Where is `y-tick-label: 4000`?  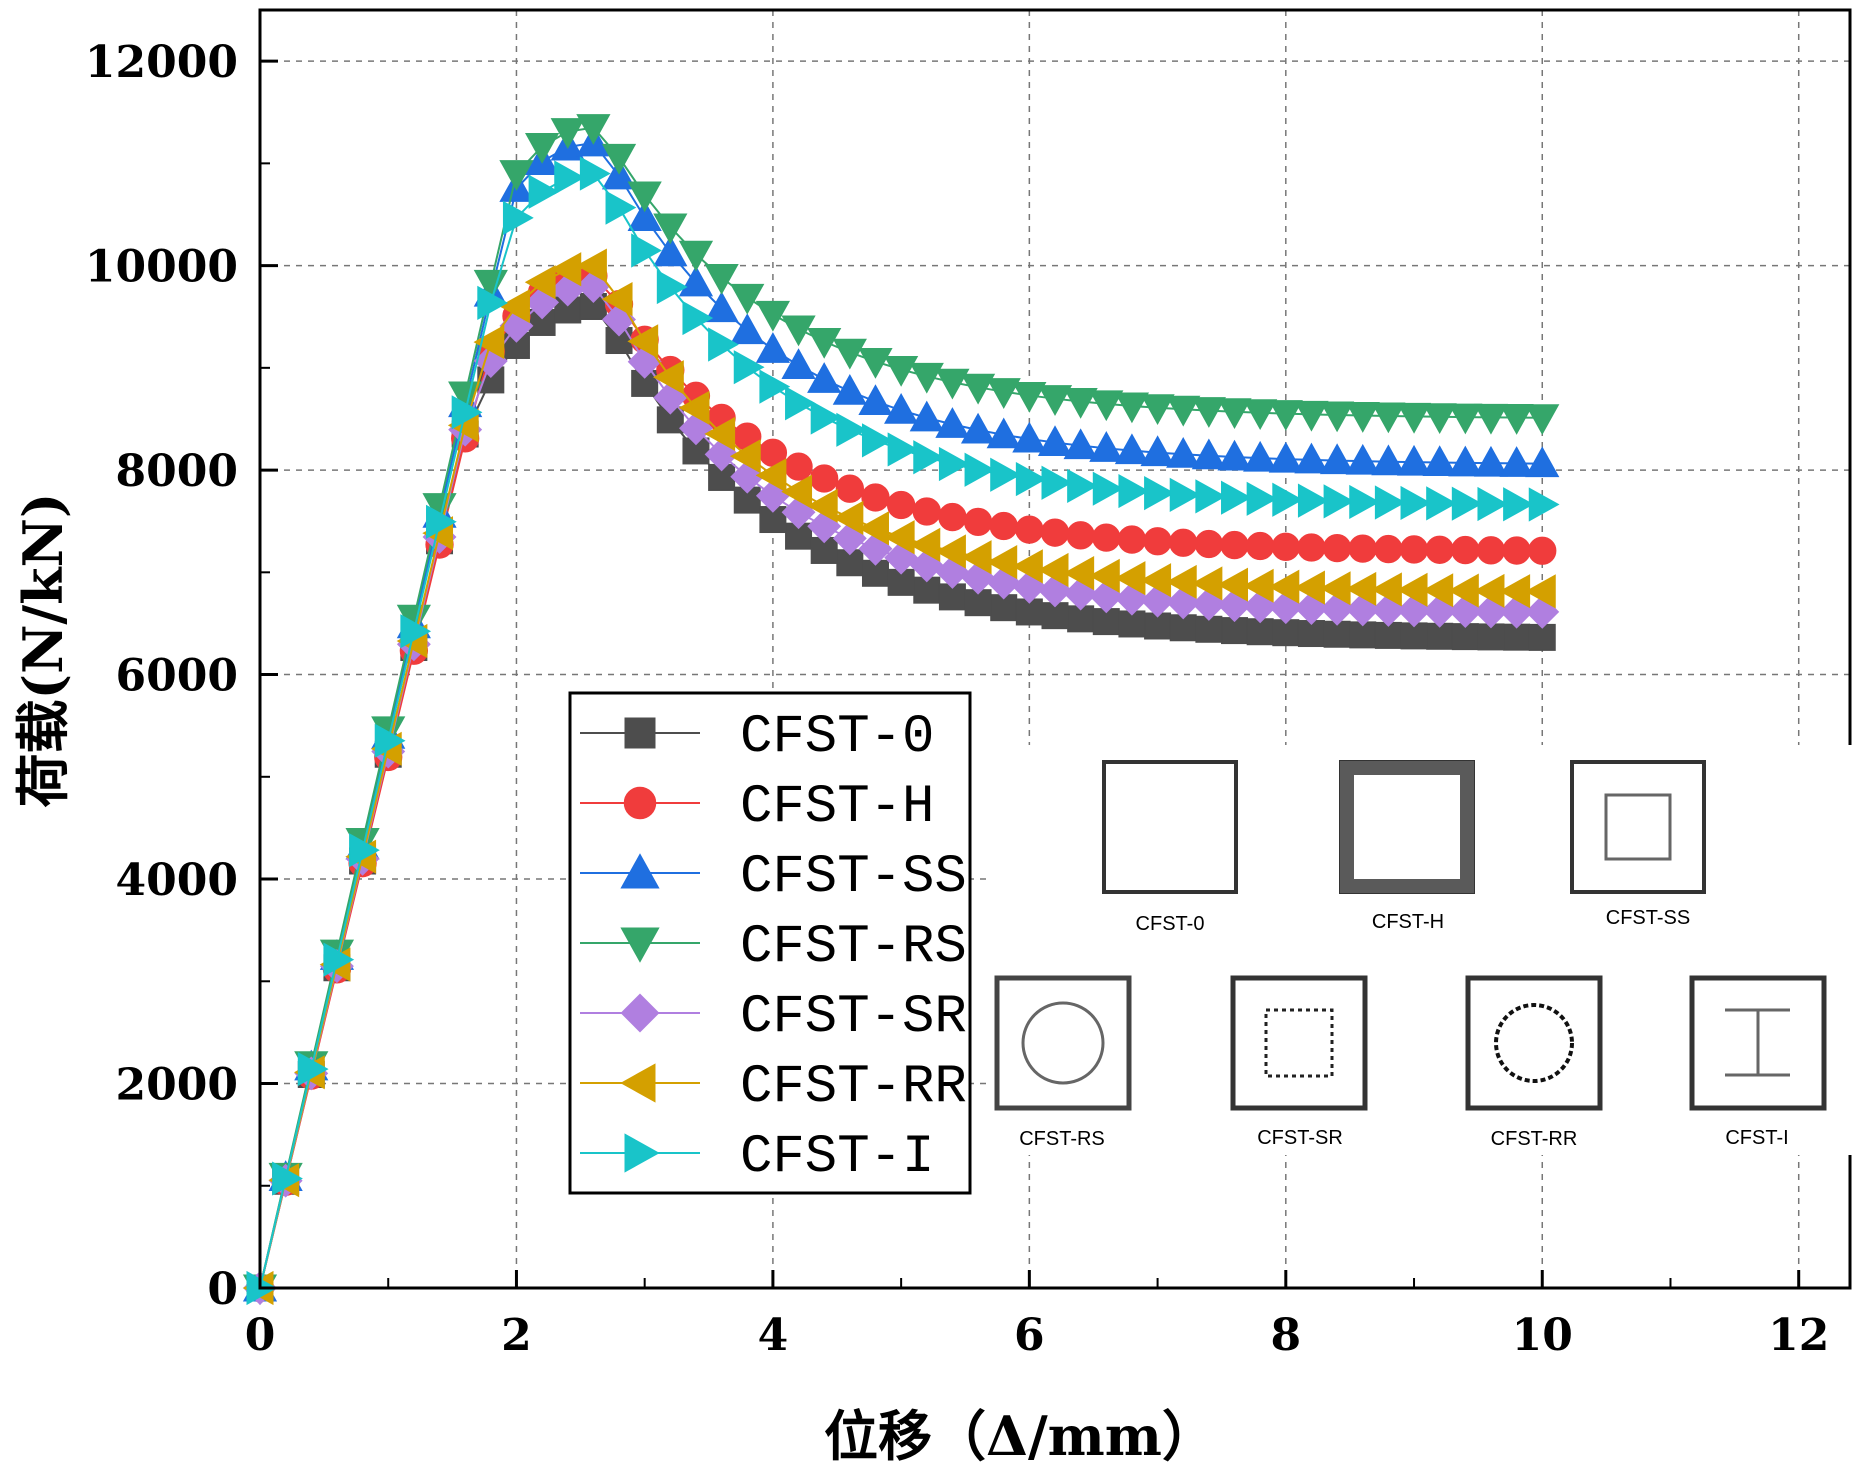 y-tick-label: 4000 is located at coordinates (177, 880).